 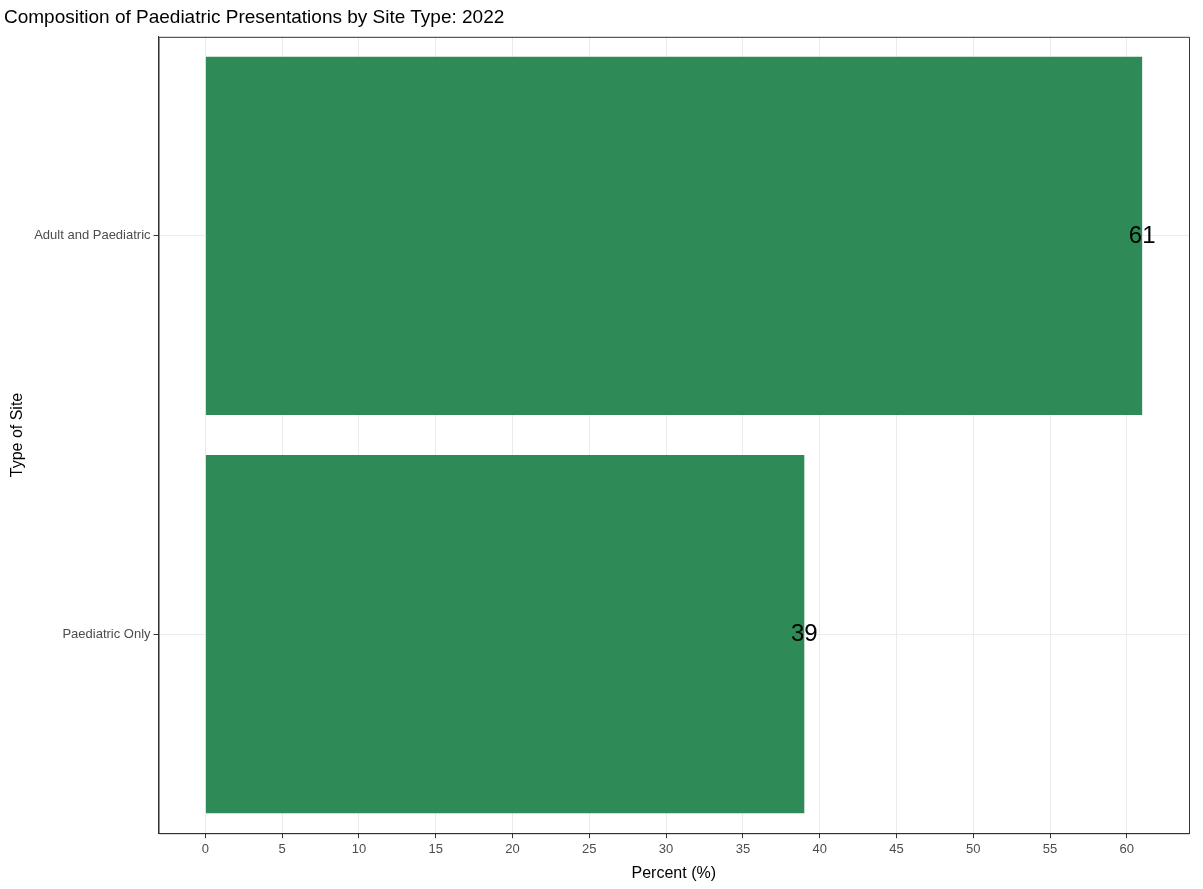 What do you see at coordinates (1050, 848) in the screenshot?
I see `x-tick-label: 55` at bounding box center [1050, 848].